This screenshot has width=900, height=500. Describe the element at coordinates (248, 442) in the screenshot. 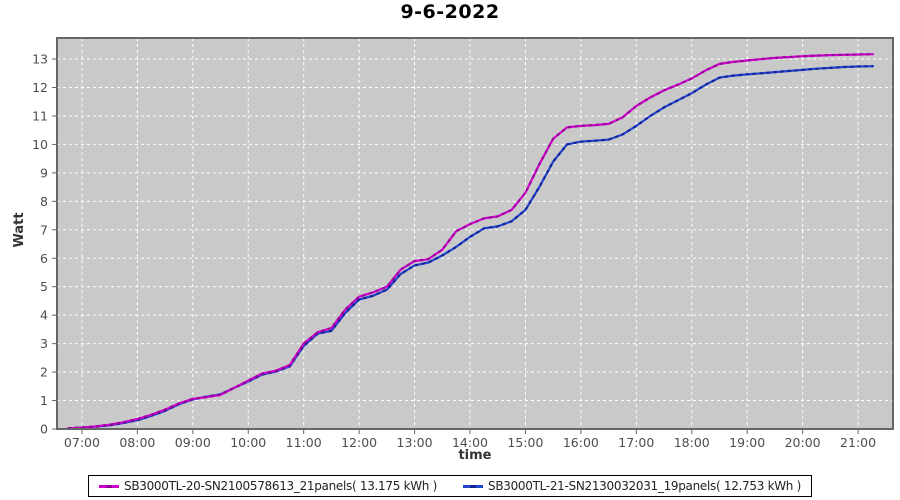

I see `x-tick-label: 10:00` at that location.